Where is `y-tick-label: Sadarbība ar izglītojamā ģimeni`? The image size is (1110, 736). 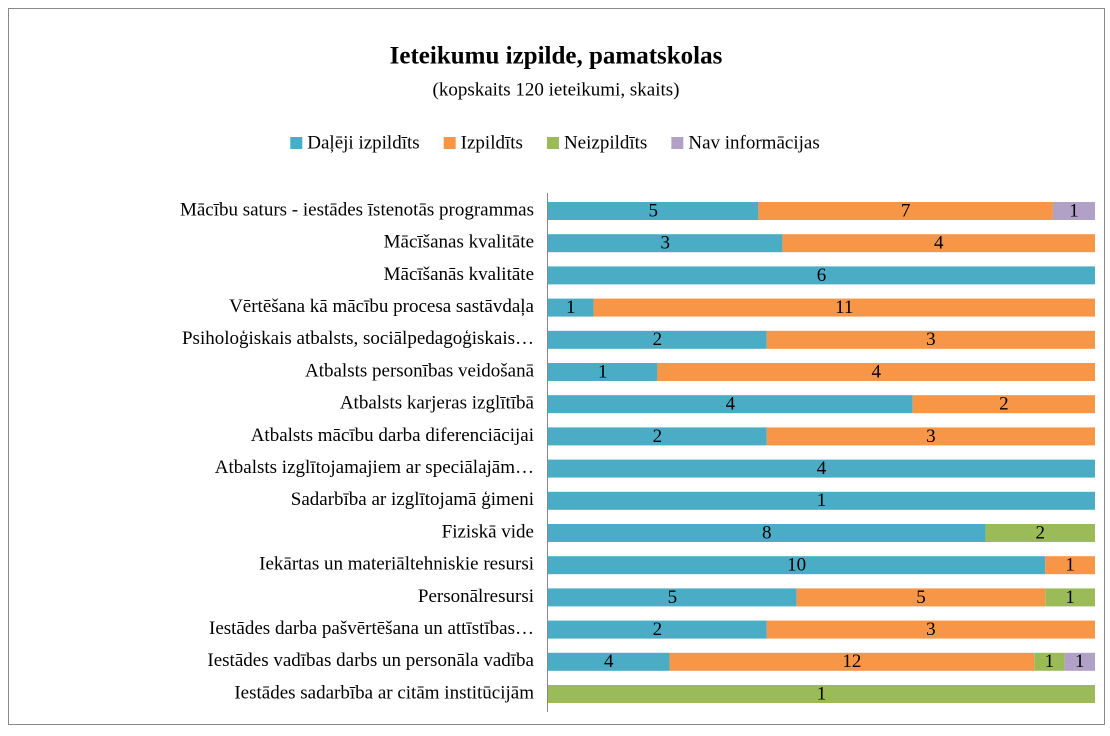
y-tick-label: Sadarbība ar izglītojamā ģimeni is located at coordinates (412, 499).